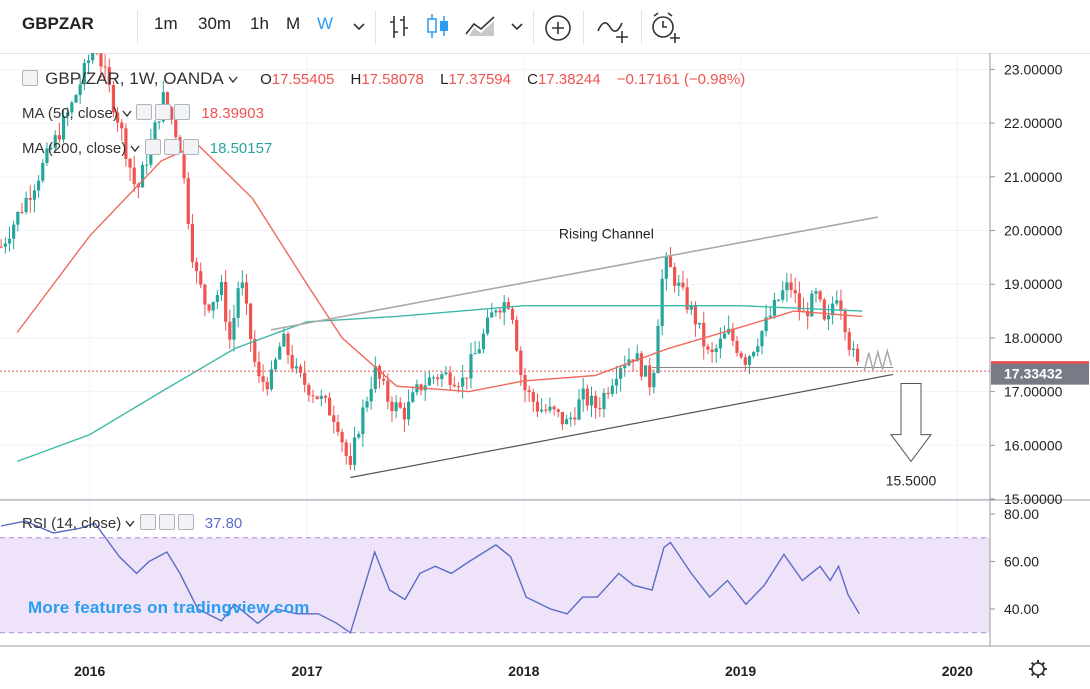  Describe the element at coordinates (523, 671) in the screenshot. I see `time-tick-label: 2018` at that location.